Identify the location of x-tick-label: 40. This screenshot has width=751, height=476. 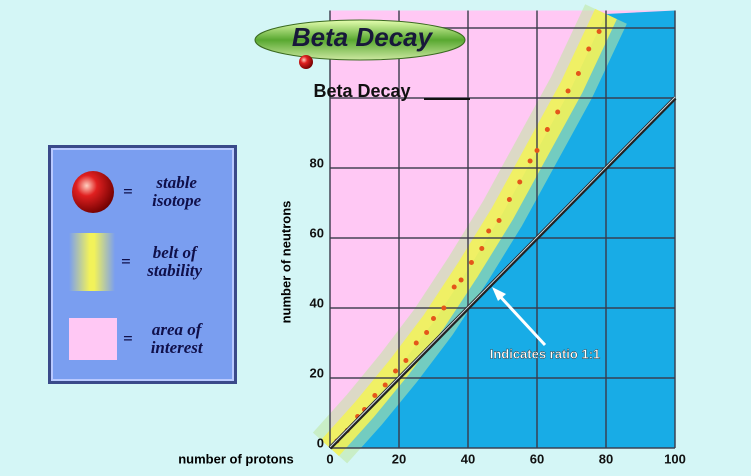
(468, 458).